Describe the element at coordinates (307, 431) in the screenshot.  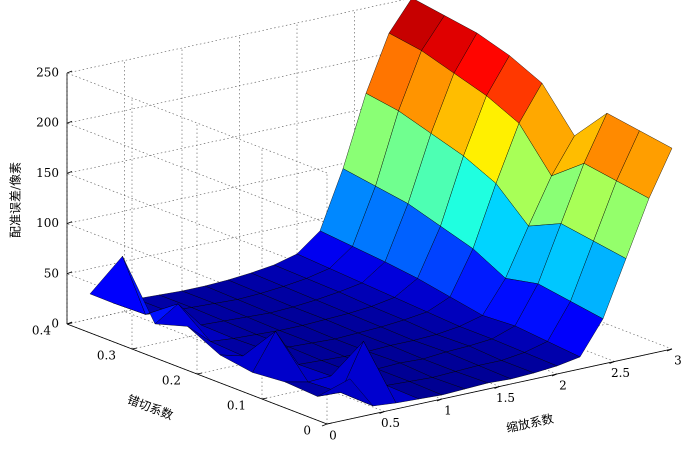
I see `y-tick-label: 0` at that location.